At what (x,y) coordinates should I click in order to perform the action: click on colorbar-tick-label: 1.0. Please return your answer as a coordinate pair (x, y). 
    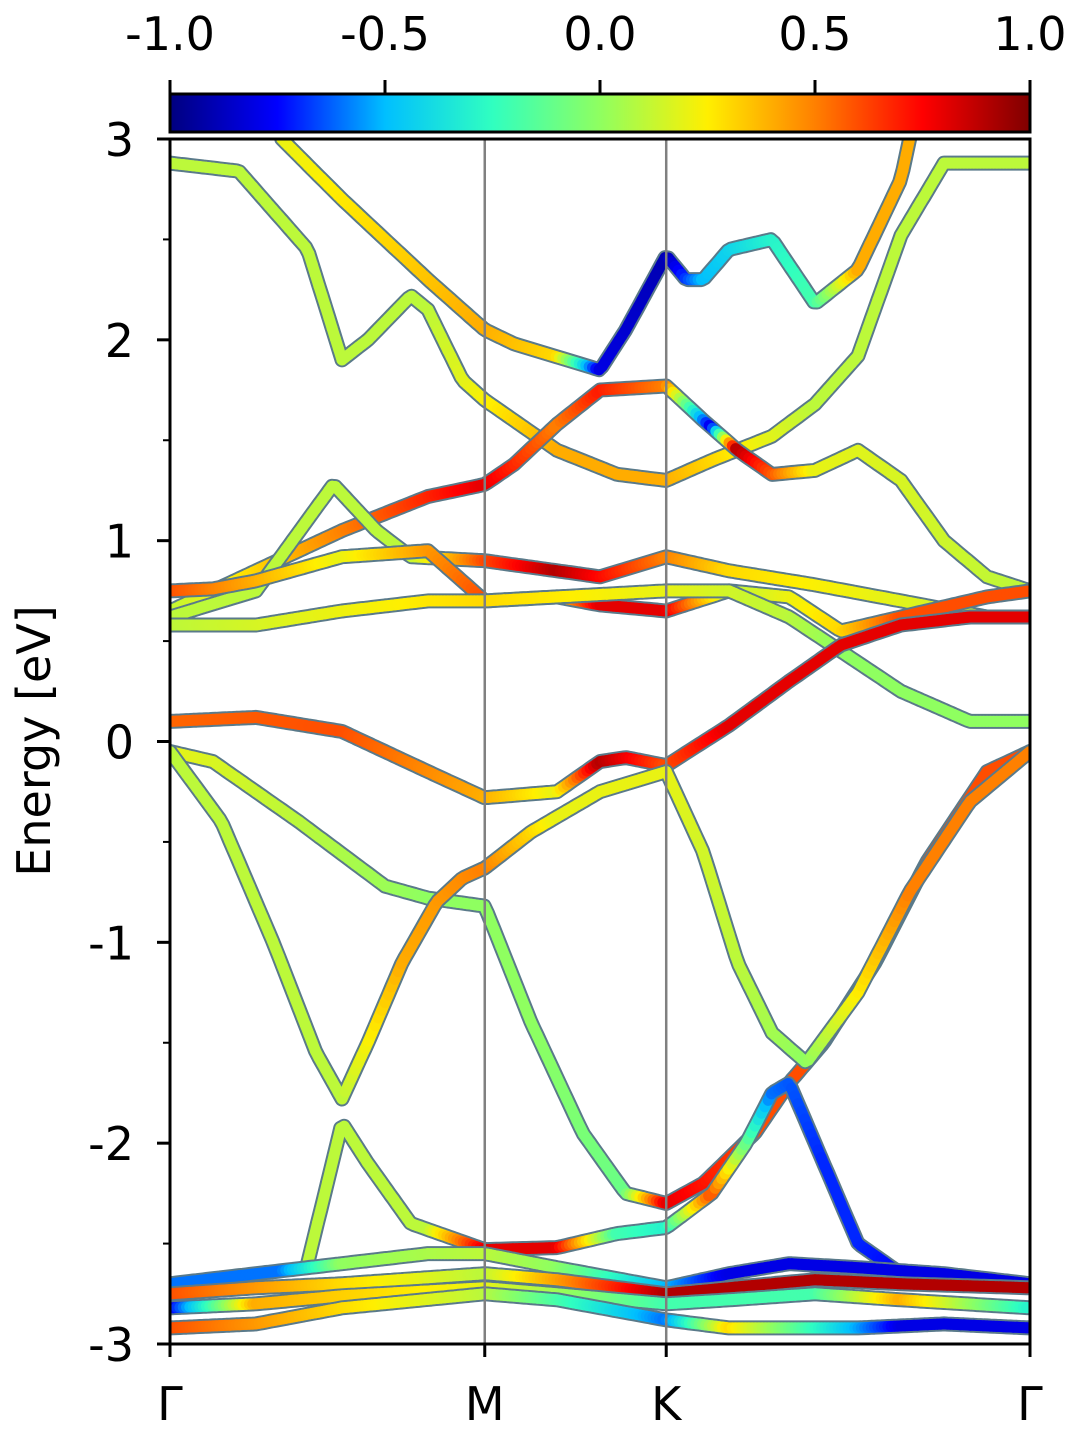
    Looking at the image, I should click on (1029, 34).